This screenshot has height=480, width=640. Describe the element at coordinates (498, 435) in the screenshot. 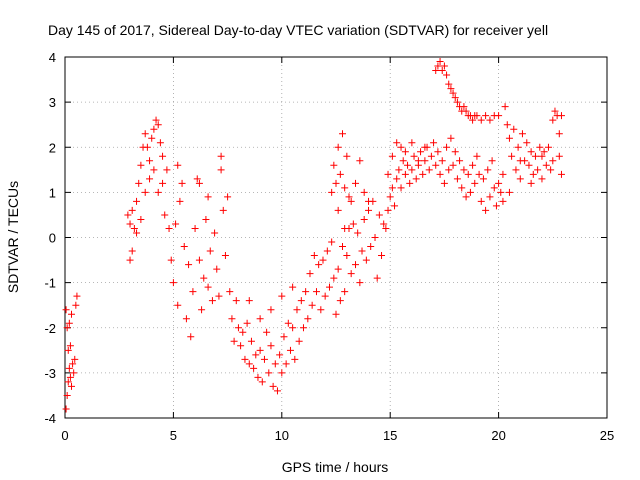

I see `x-tick-label: 20` at that location.